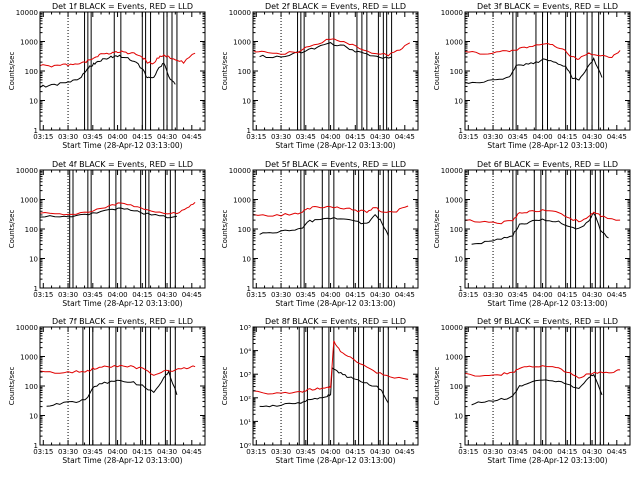 Image resolution: width=640 pixels, height=484 pixels. Describe the element at coordinates (547, 164) in the screenshot. I see `chart-title: Det 6f BLACK = Events, RED = LLD` at that location.